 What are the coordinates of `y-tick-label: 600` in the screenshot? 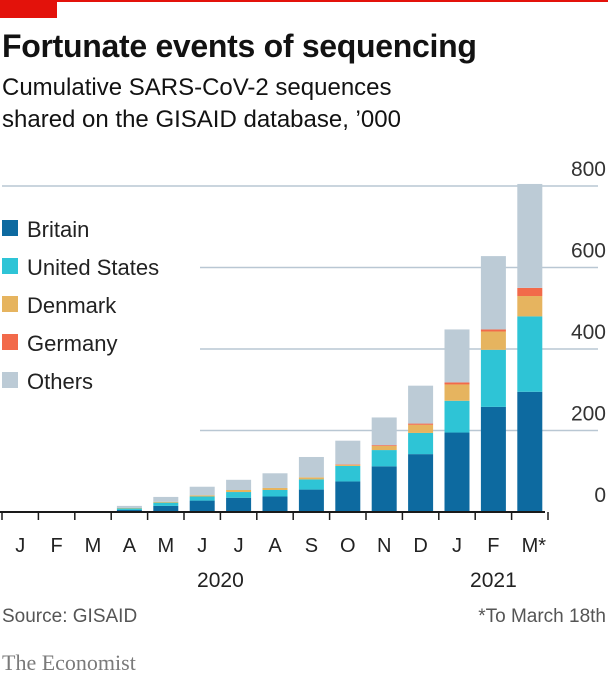 It's located at (588, 251).